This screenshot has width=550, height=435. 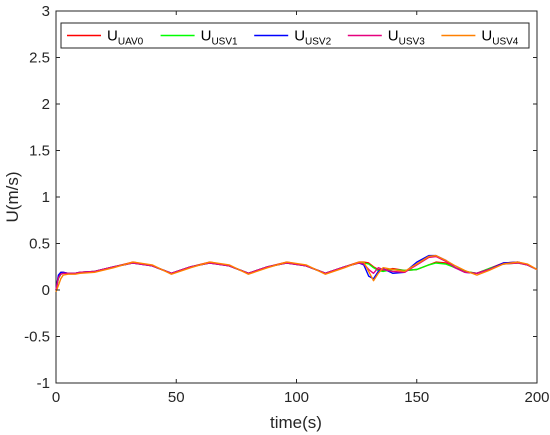 What do you see at coordinates (536, 397) in the screenshot?
I see `x-tick-label: 200` at bounding box center [536, 397].